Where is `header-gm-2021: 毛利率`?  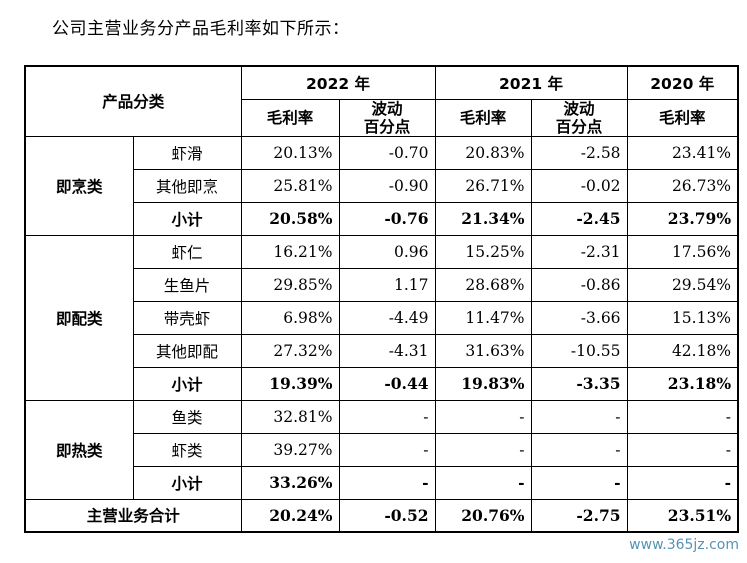 header-gm-2021: 毛利率 is located at coordinates (483, 117).